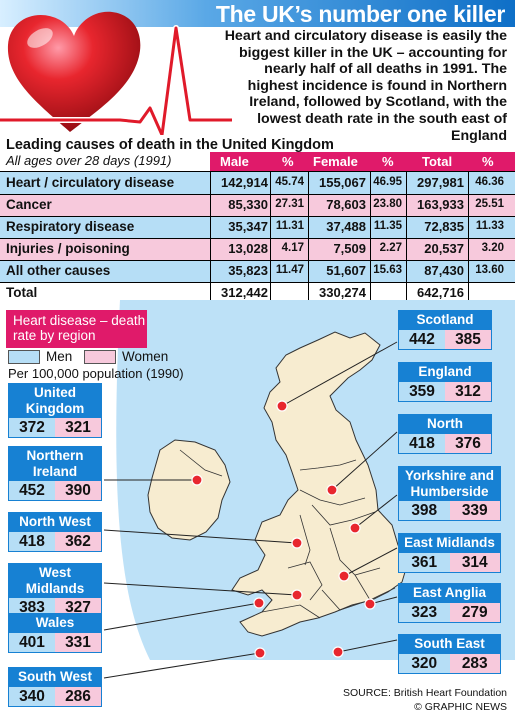 The height and width of the screenshot is (719, 515). Describe the element at coordinates (440, 204) in the screenshot. I see `cell-total: 163,933` at that location.